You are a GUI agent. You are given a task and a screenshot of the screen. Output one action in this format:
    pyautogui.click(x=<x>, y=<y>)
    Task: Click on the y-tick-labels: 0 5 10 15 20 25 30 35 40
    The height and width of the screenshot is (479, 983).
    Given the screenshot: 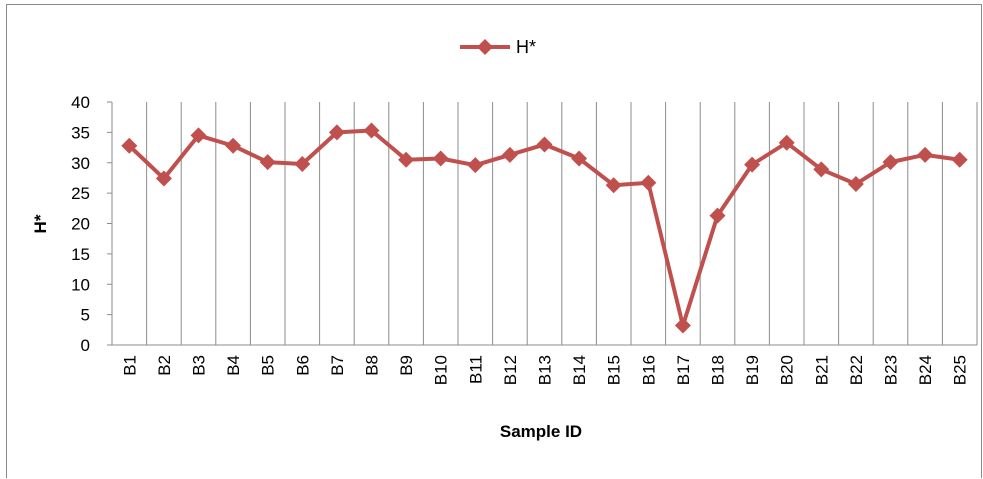 What is the action you would take?
    pyautogui.click(x=91, y=224)
    